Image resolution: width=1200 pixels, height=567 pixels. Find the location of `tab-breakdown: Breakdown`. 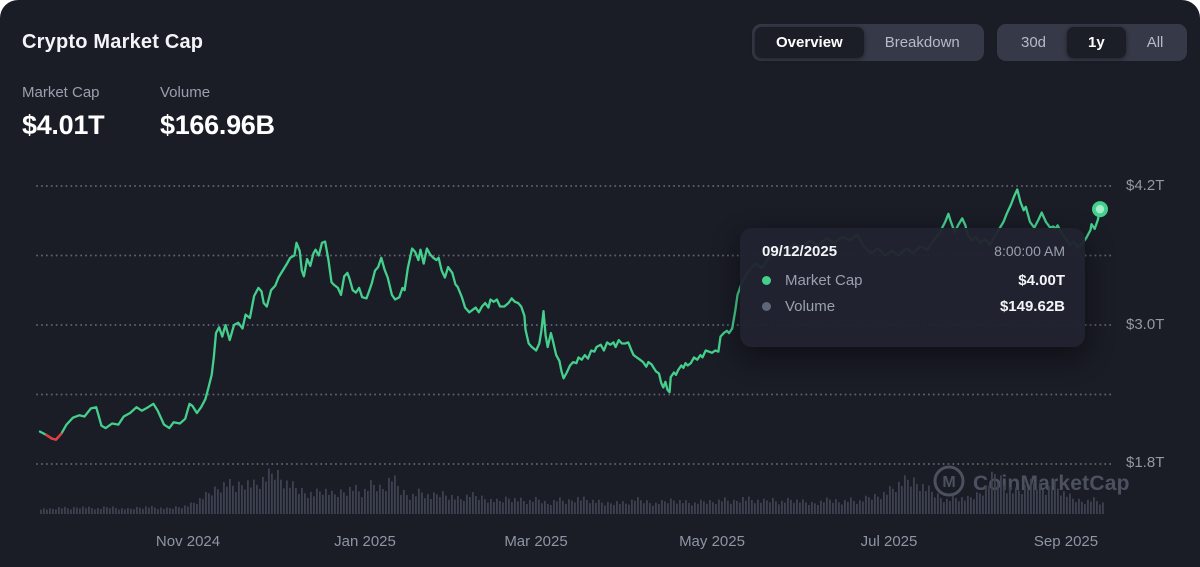

tab-breakdown: Breakdown is located at coordinates (922, 42).